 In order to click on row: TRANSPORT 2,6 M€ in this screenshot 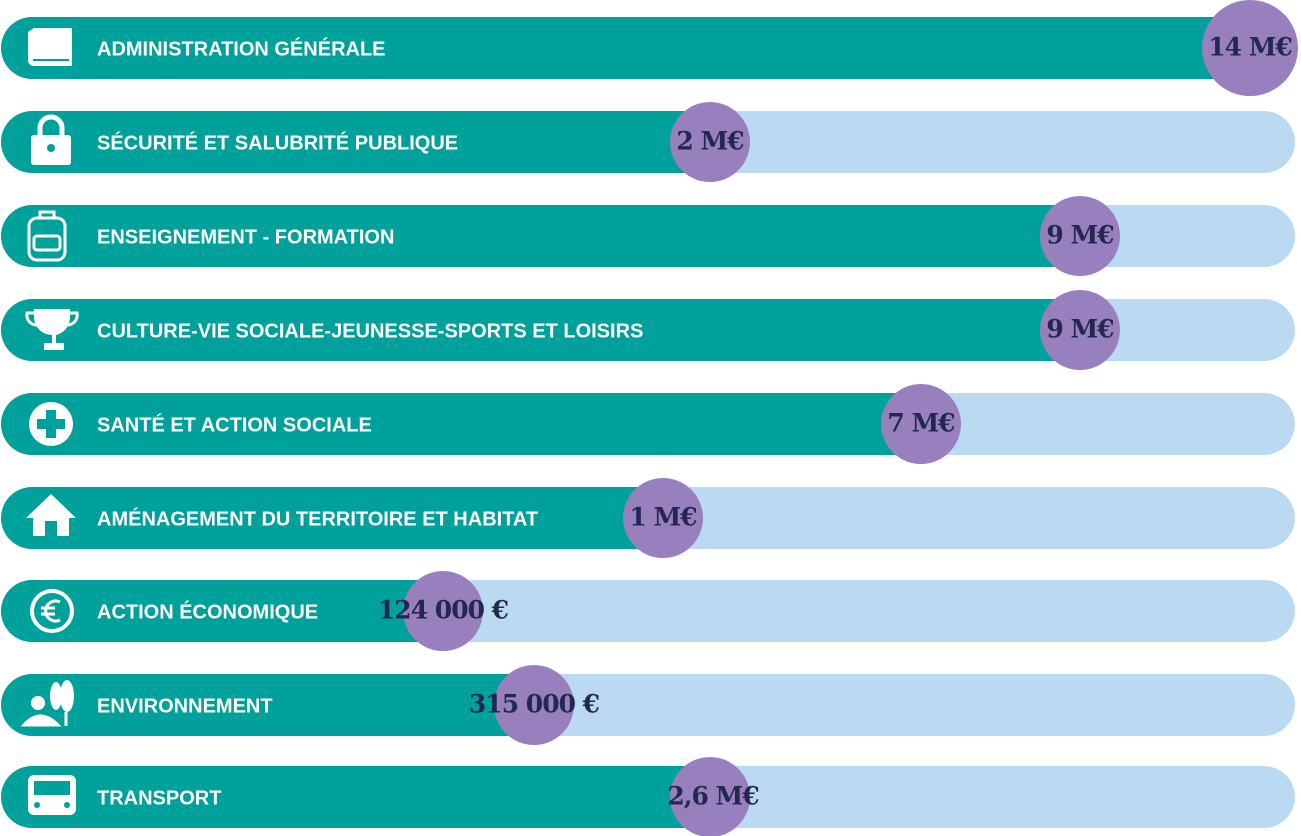, I will do `click(648, 796)`.